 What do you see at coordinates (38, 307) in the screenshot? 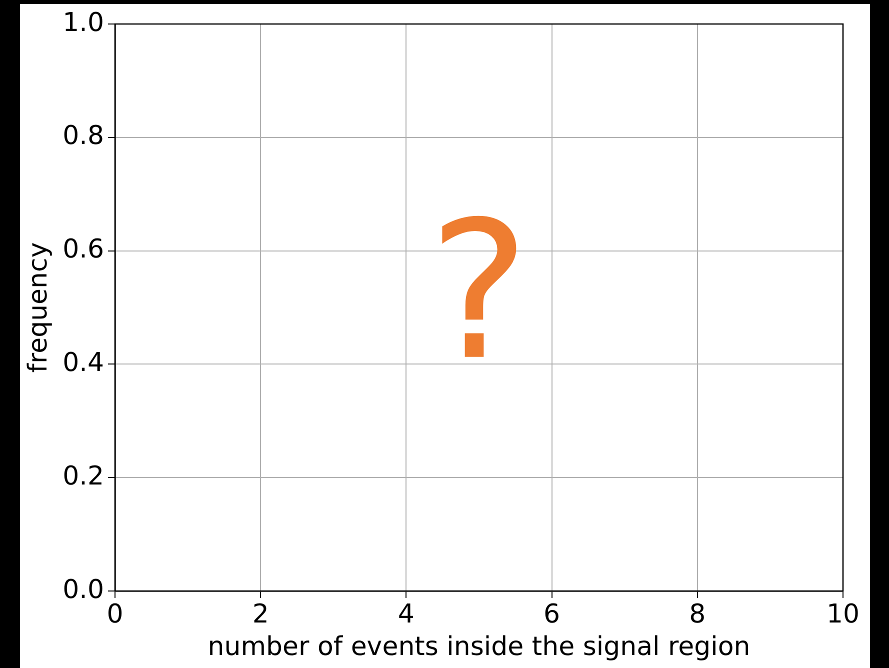
I see `y-axis-title: frequency` at bounding box center [38, 307].